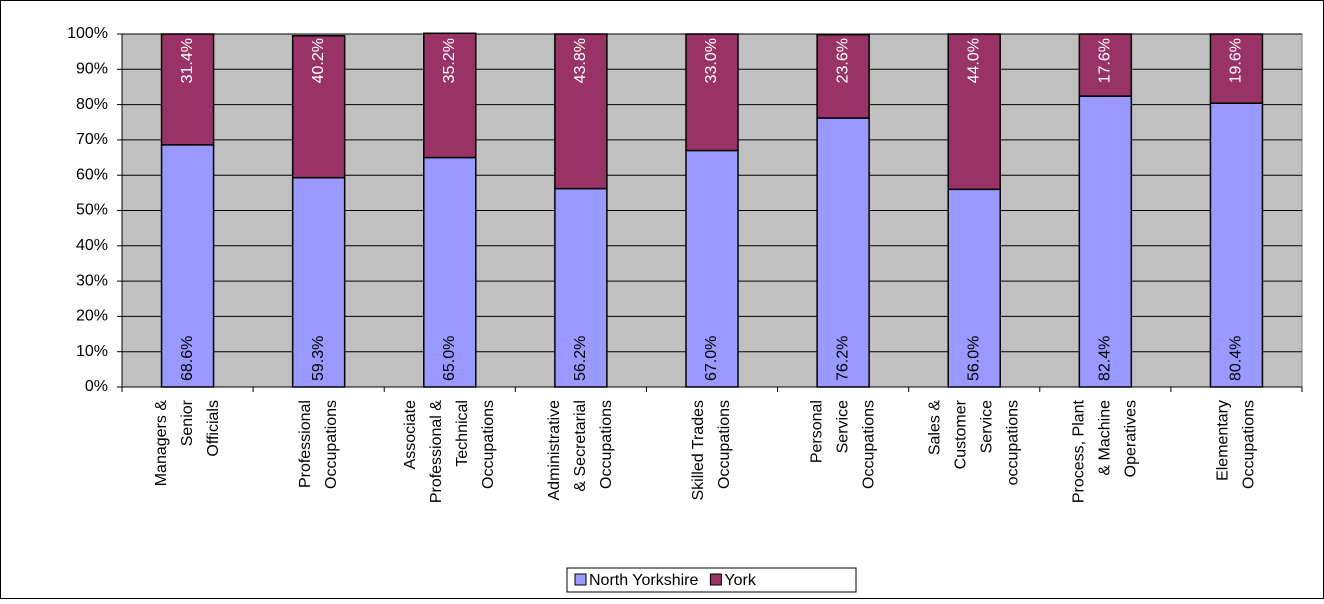  I want to click on data-label: 68.6%, so click(187, 358).